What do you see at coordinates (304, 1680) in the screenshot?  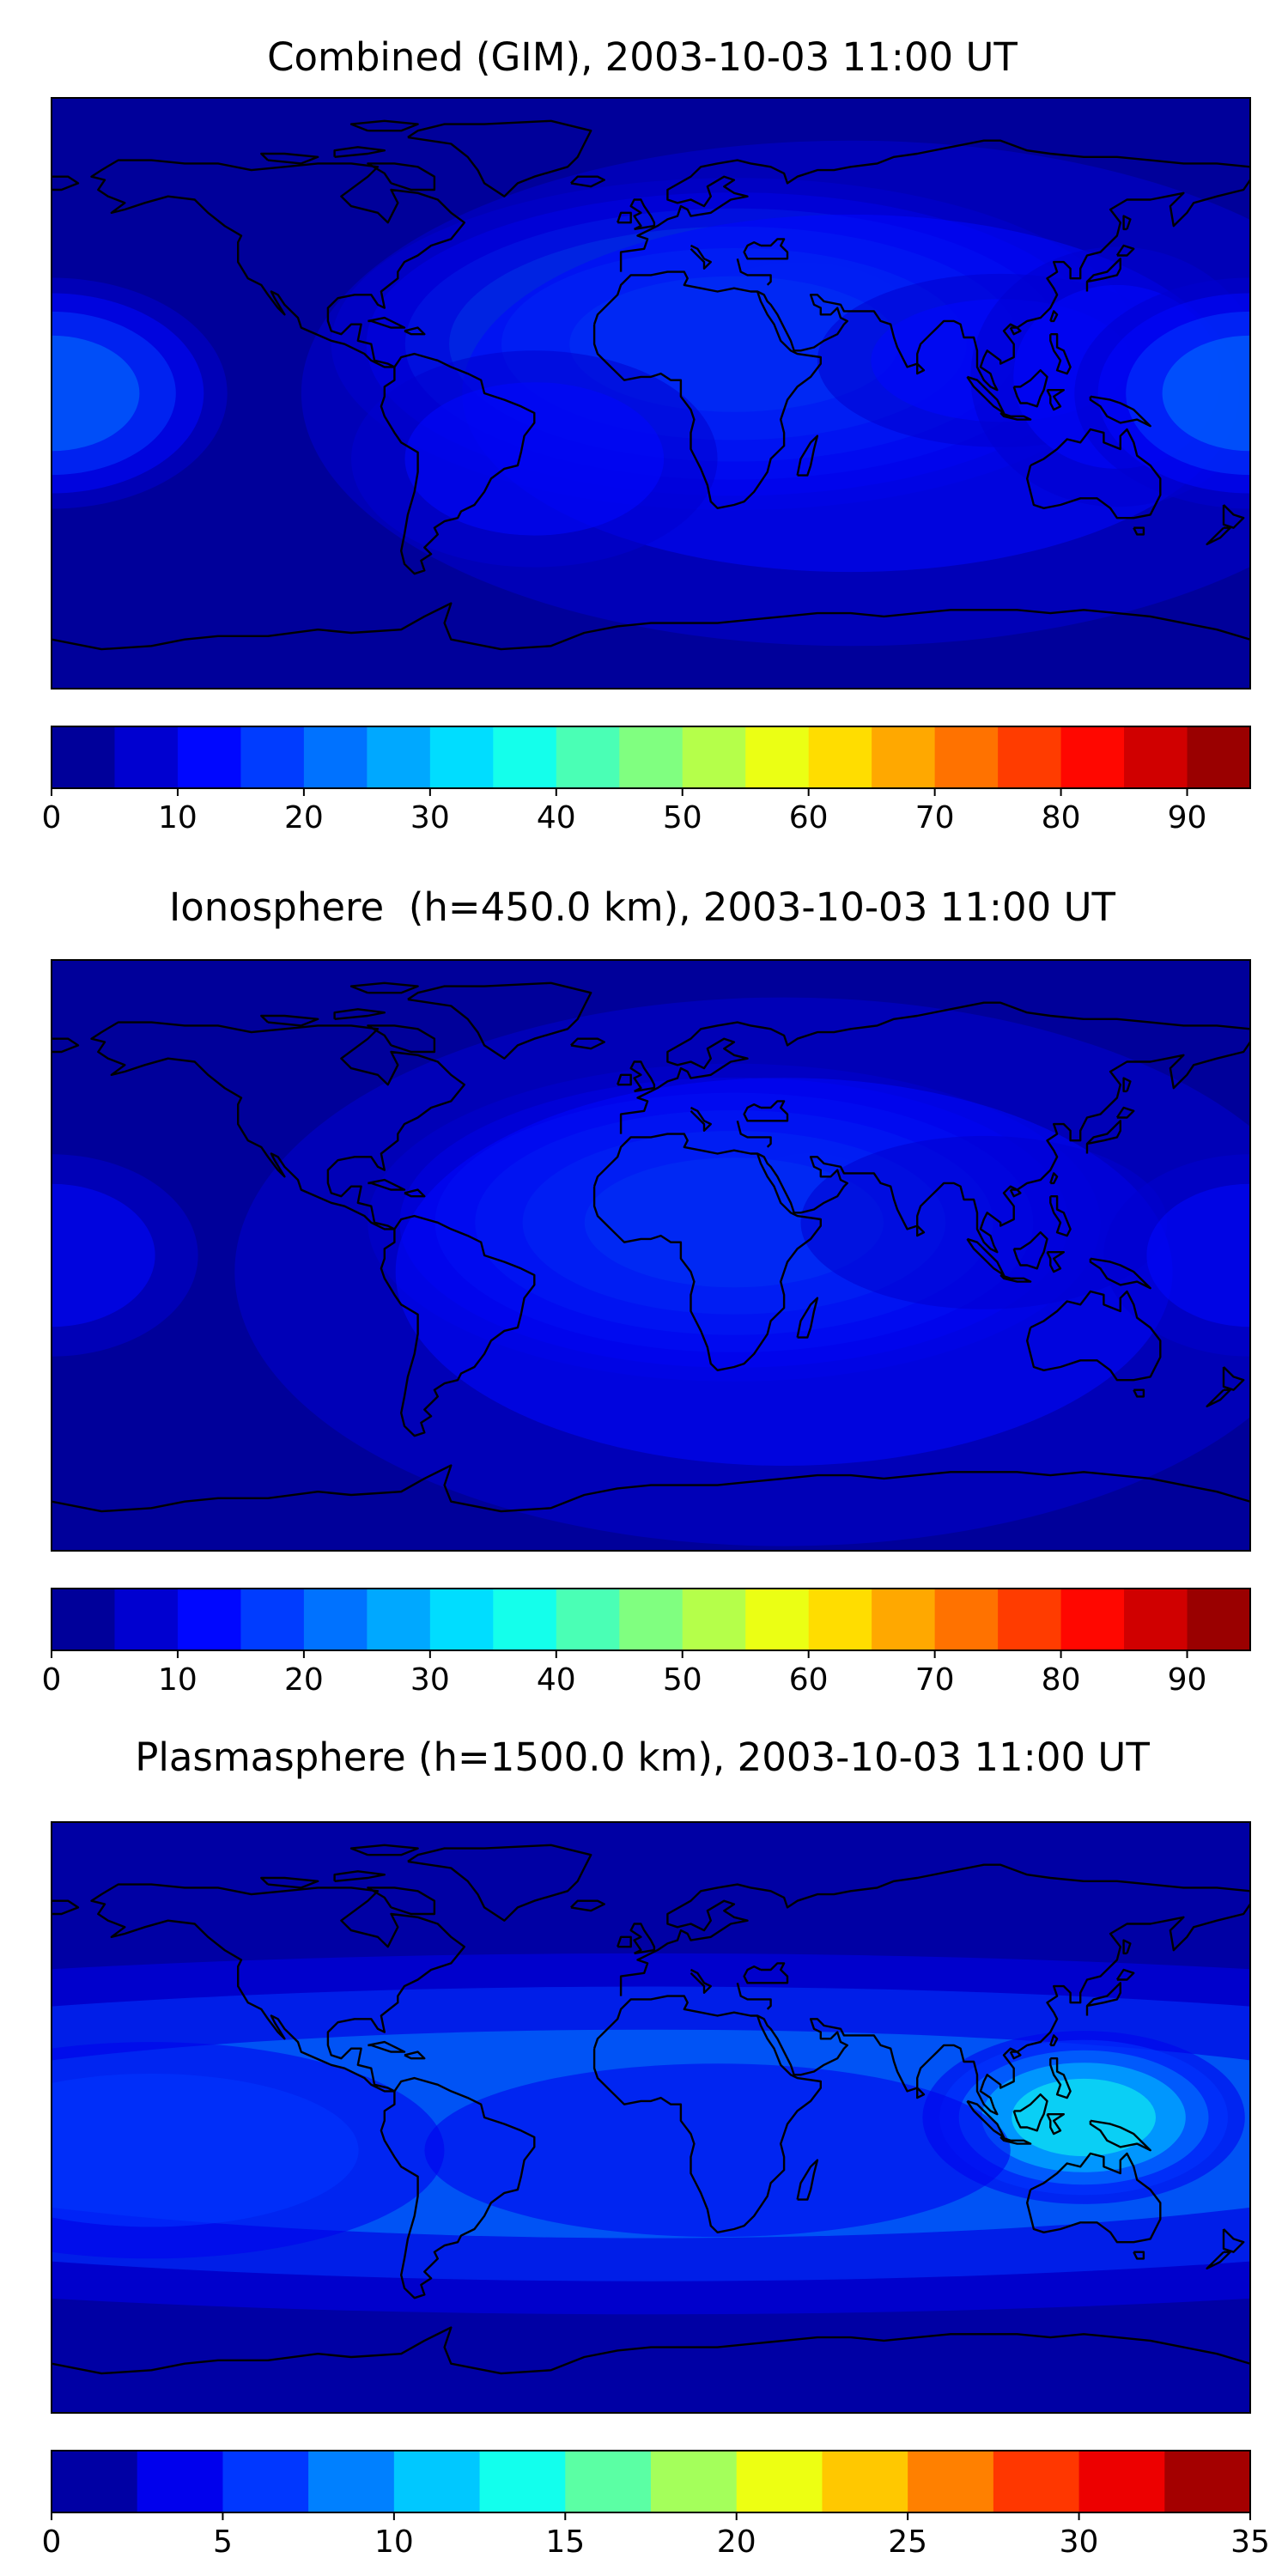 I see `colorbar-tick-label: 20` at bounding box center [304, 1680].